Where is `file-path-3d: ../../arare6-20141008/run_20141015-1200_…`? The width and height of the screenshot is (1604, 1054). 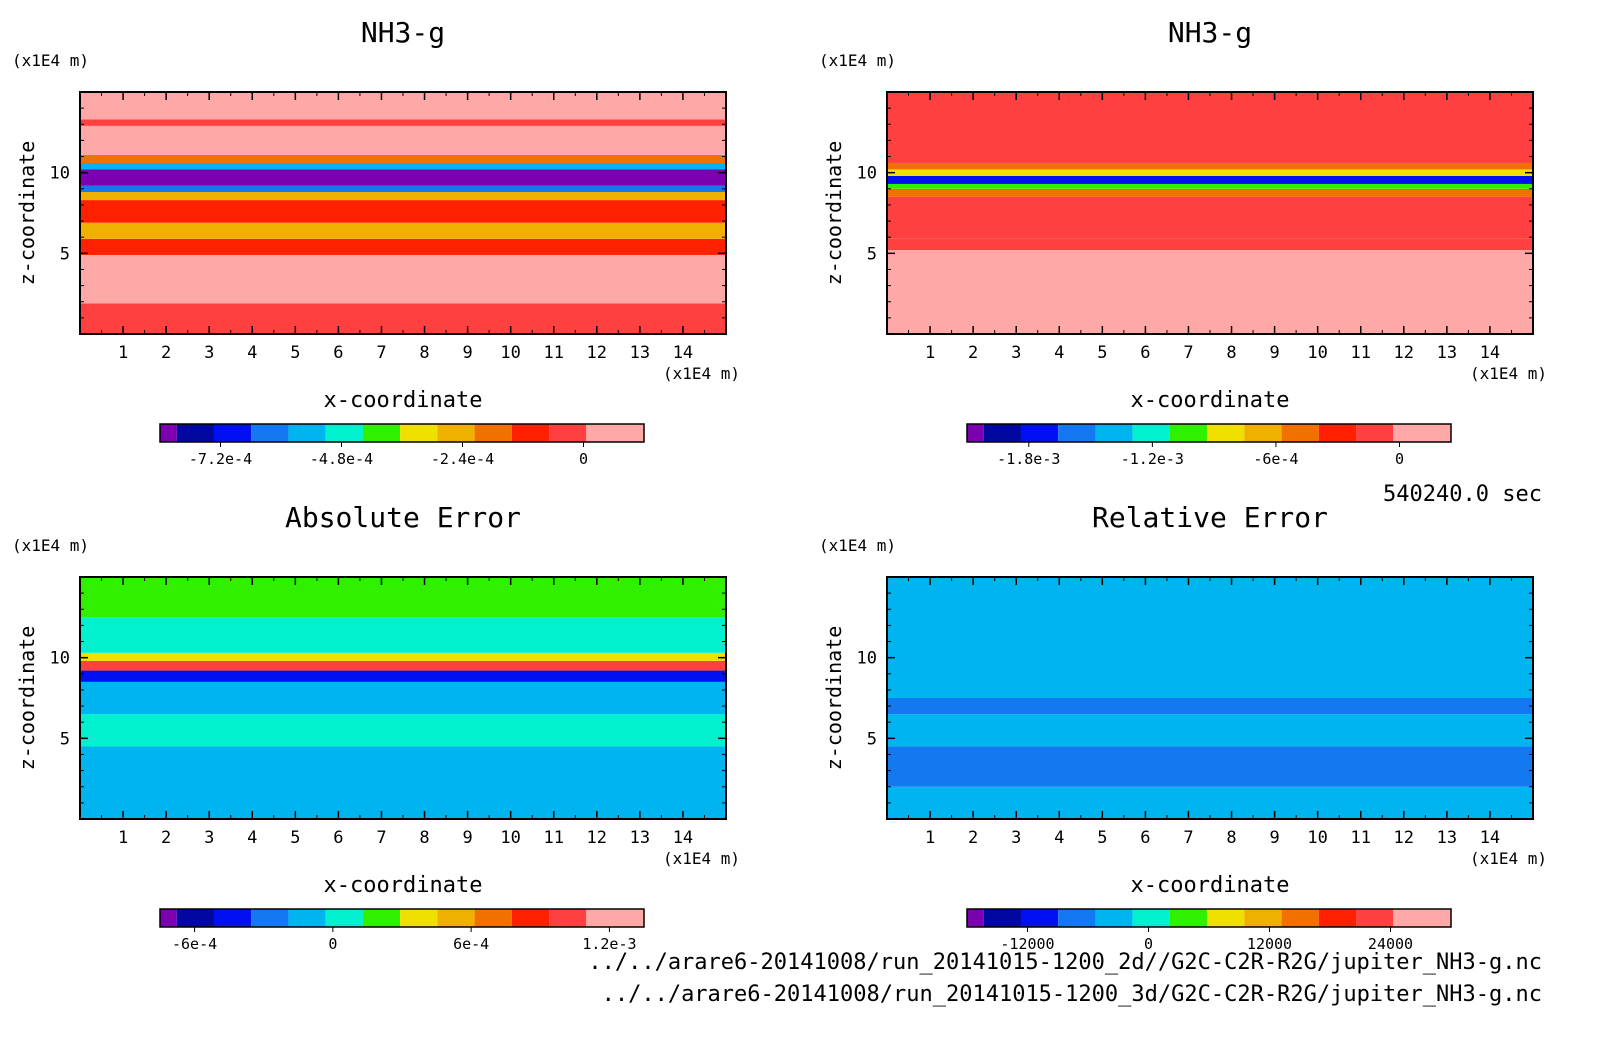
file-path-3d: ../../arare6-20141008/run_20141015-1200_… is located at coordinates (1071, 994).